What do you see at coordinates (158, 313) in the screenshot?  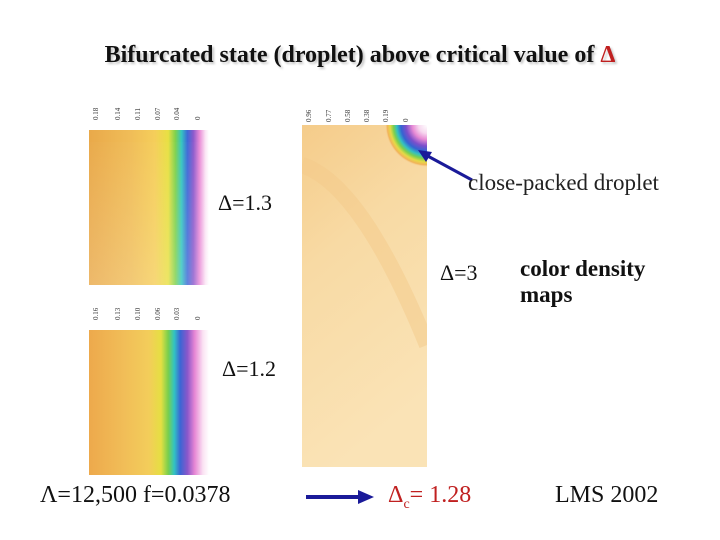 I see `tick-label: 0.06` at bounding box center [158, 313].